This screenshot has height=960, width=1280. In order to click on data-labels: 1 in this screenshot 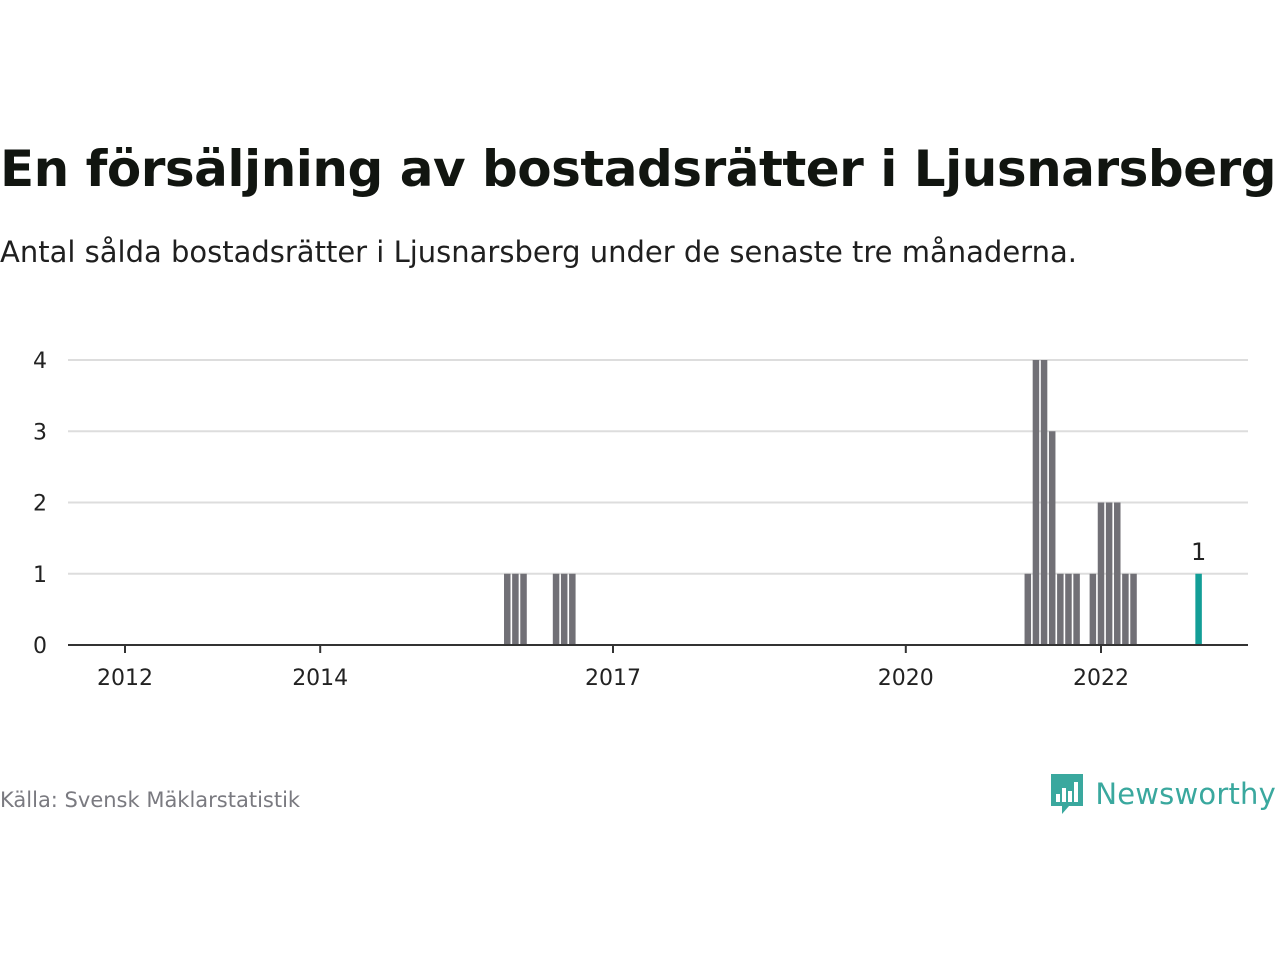, I will do `click(1198, 552)`.